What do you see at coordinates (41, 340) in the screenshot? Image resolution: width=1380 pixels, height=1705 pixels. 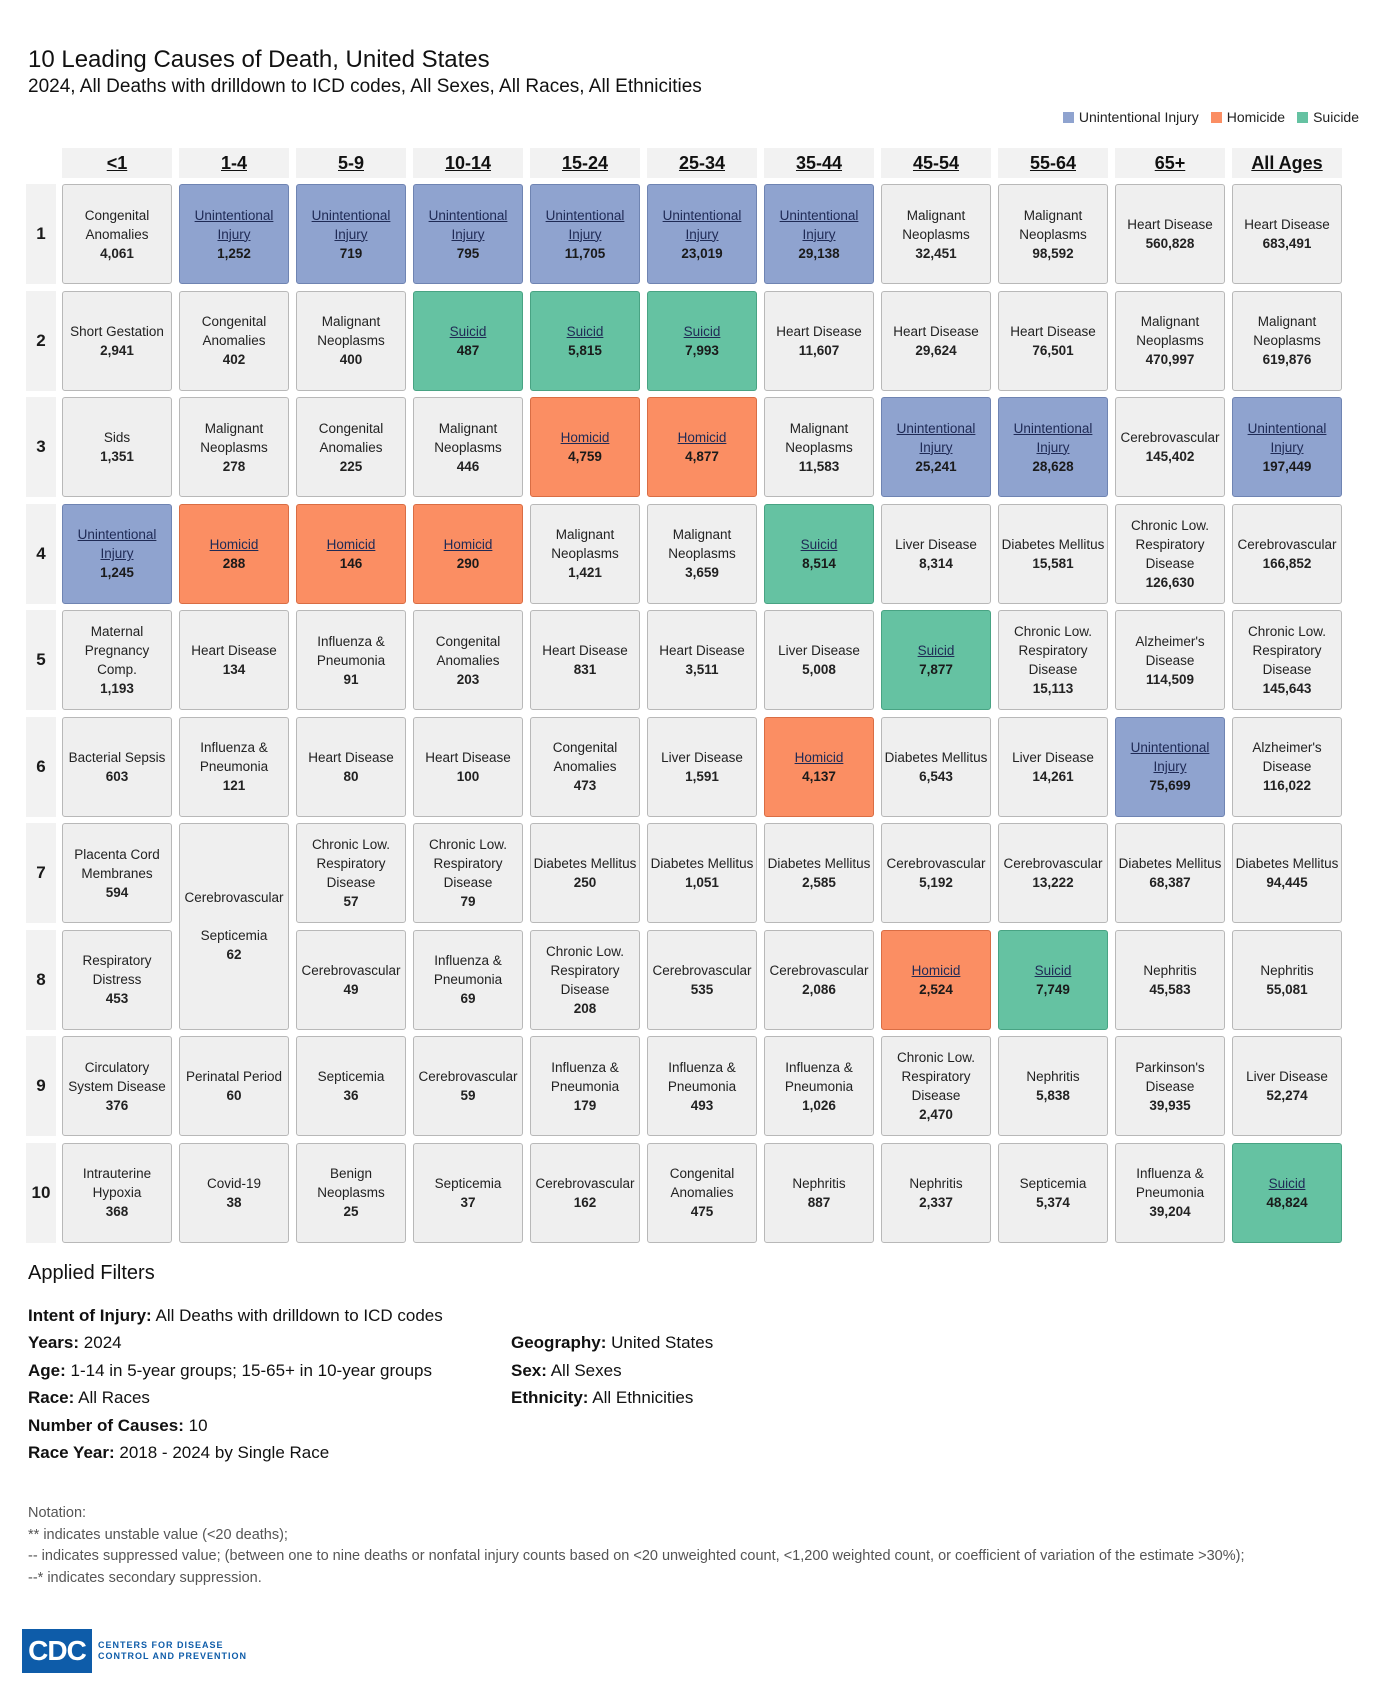 I see `rank-label: 2` at bounding box center [41, 340].